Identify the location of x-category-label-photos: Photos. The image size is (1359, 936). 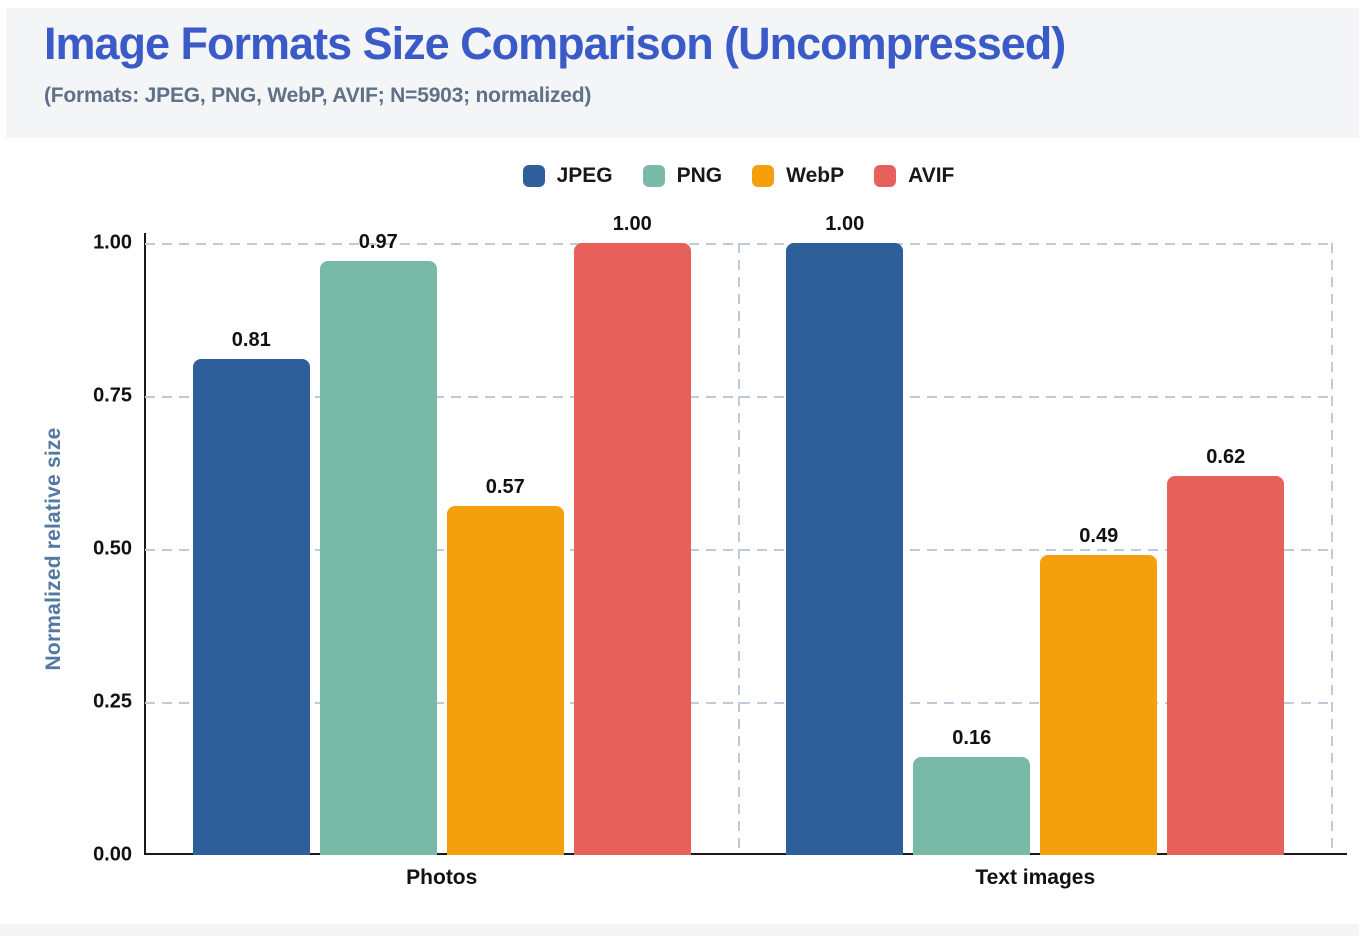
(442, 877).